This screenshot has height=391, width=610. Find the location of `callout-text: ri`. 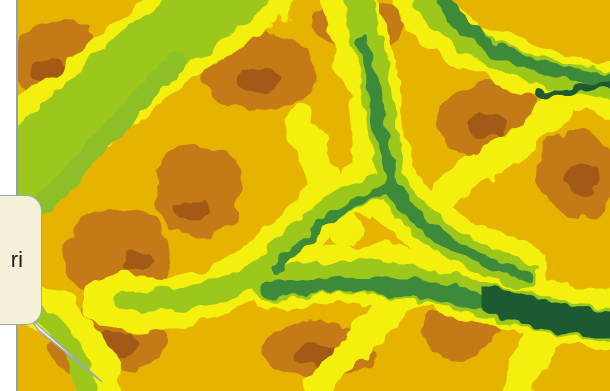

callout-text: ri is located at coordinates (16, 259).